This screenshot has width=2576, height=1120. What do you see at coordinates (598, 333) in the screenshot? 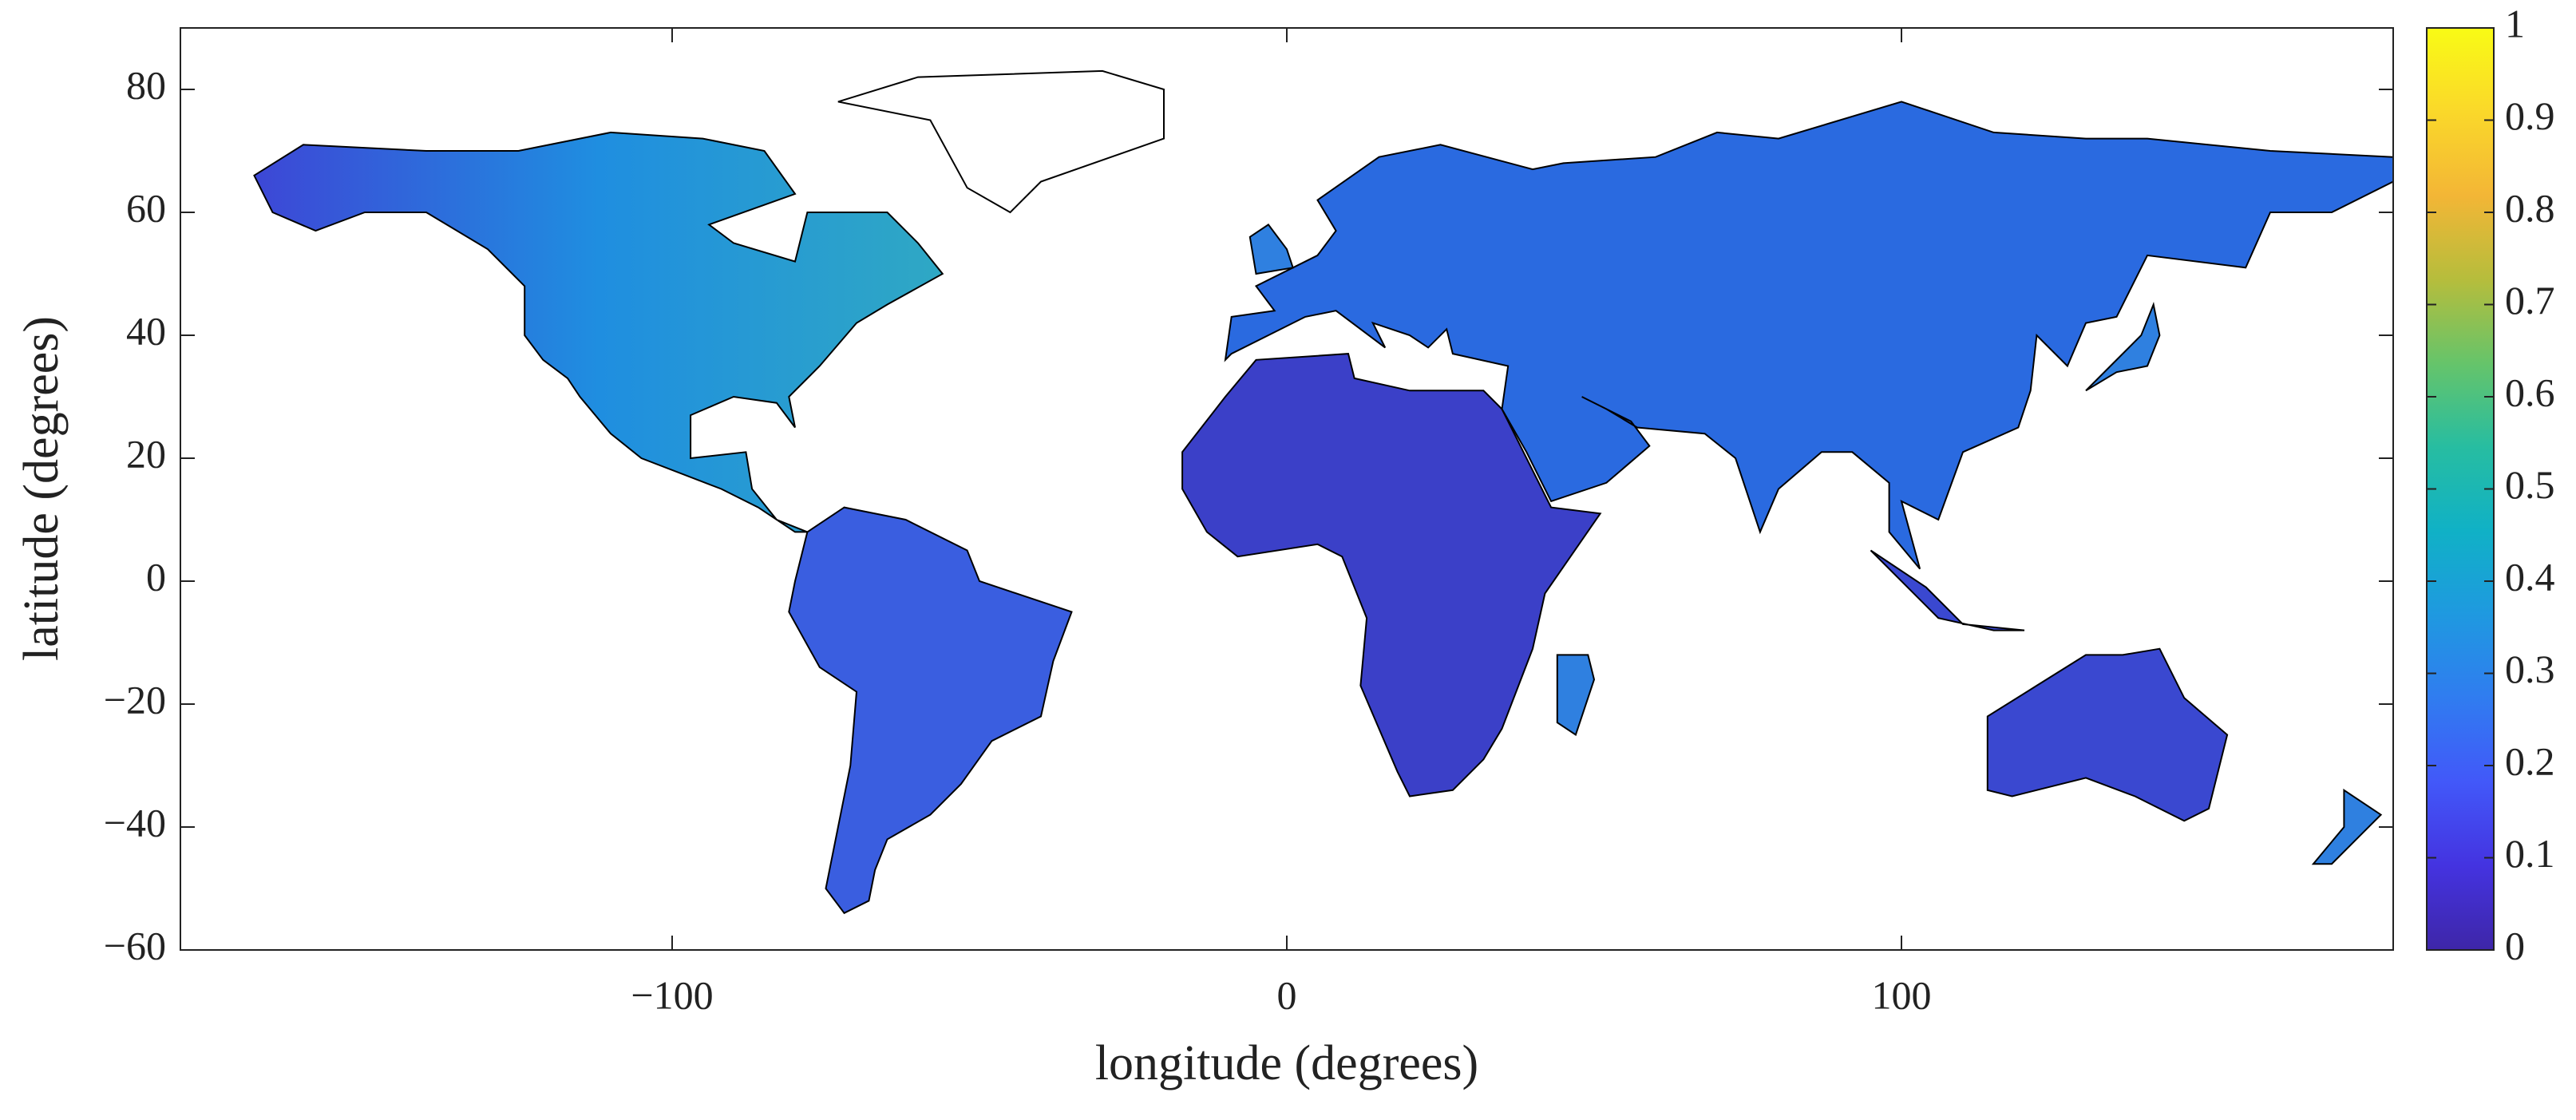
I see `north-america` at bounding box center [598, 333].